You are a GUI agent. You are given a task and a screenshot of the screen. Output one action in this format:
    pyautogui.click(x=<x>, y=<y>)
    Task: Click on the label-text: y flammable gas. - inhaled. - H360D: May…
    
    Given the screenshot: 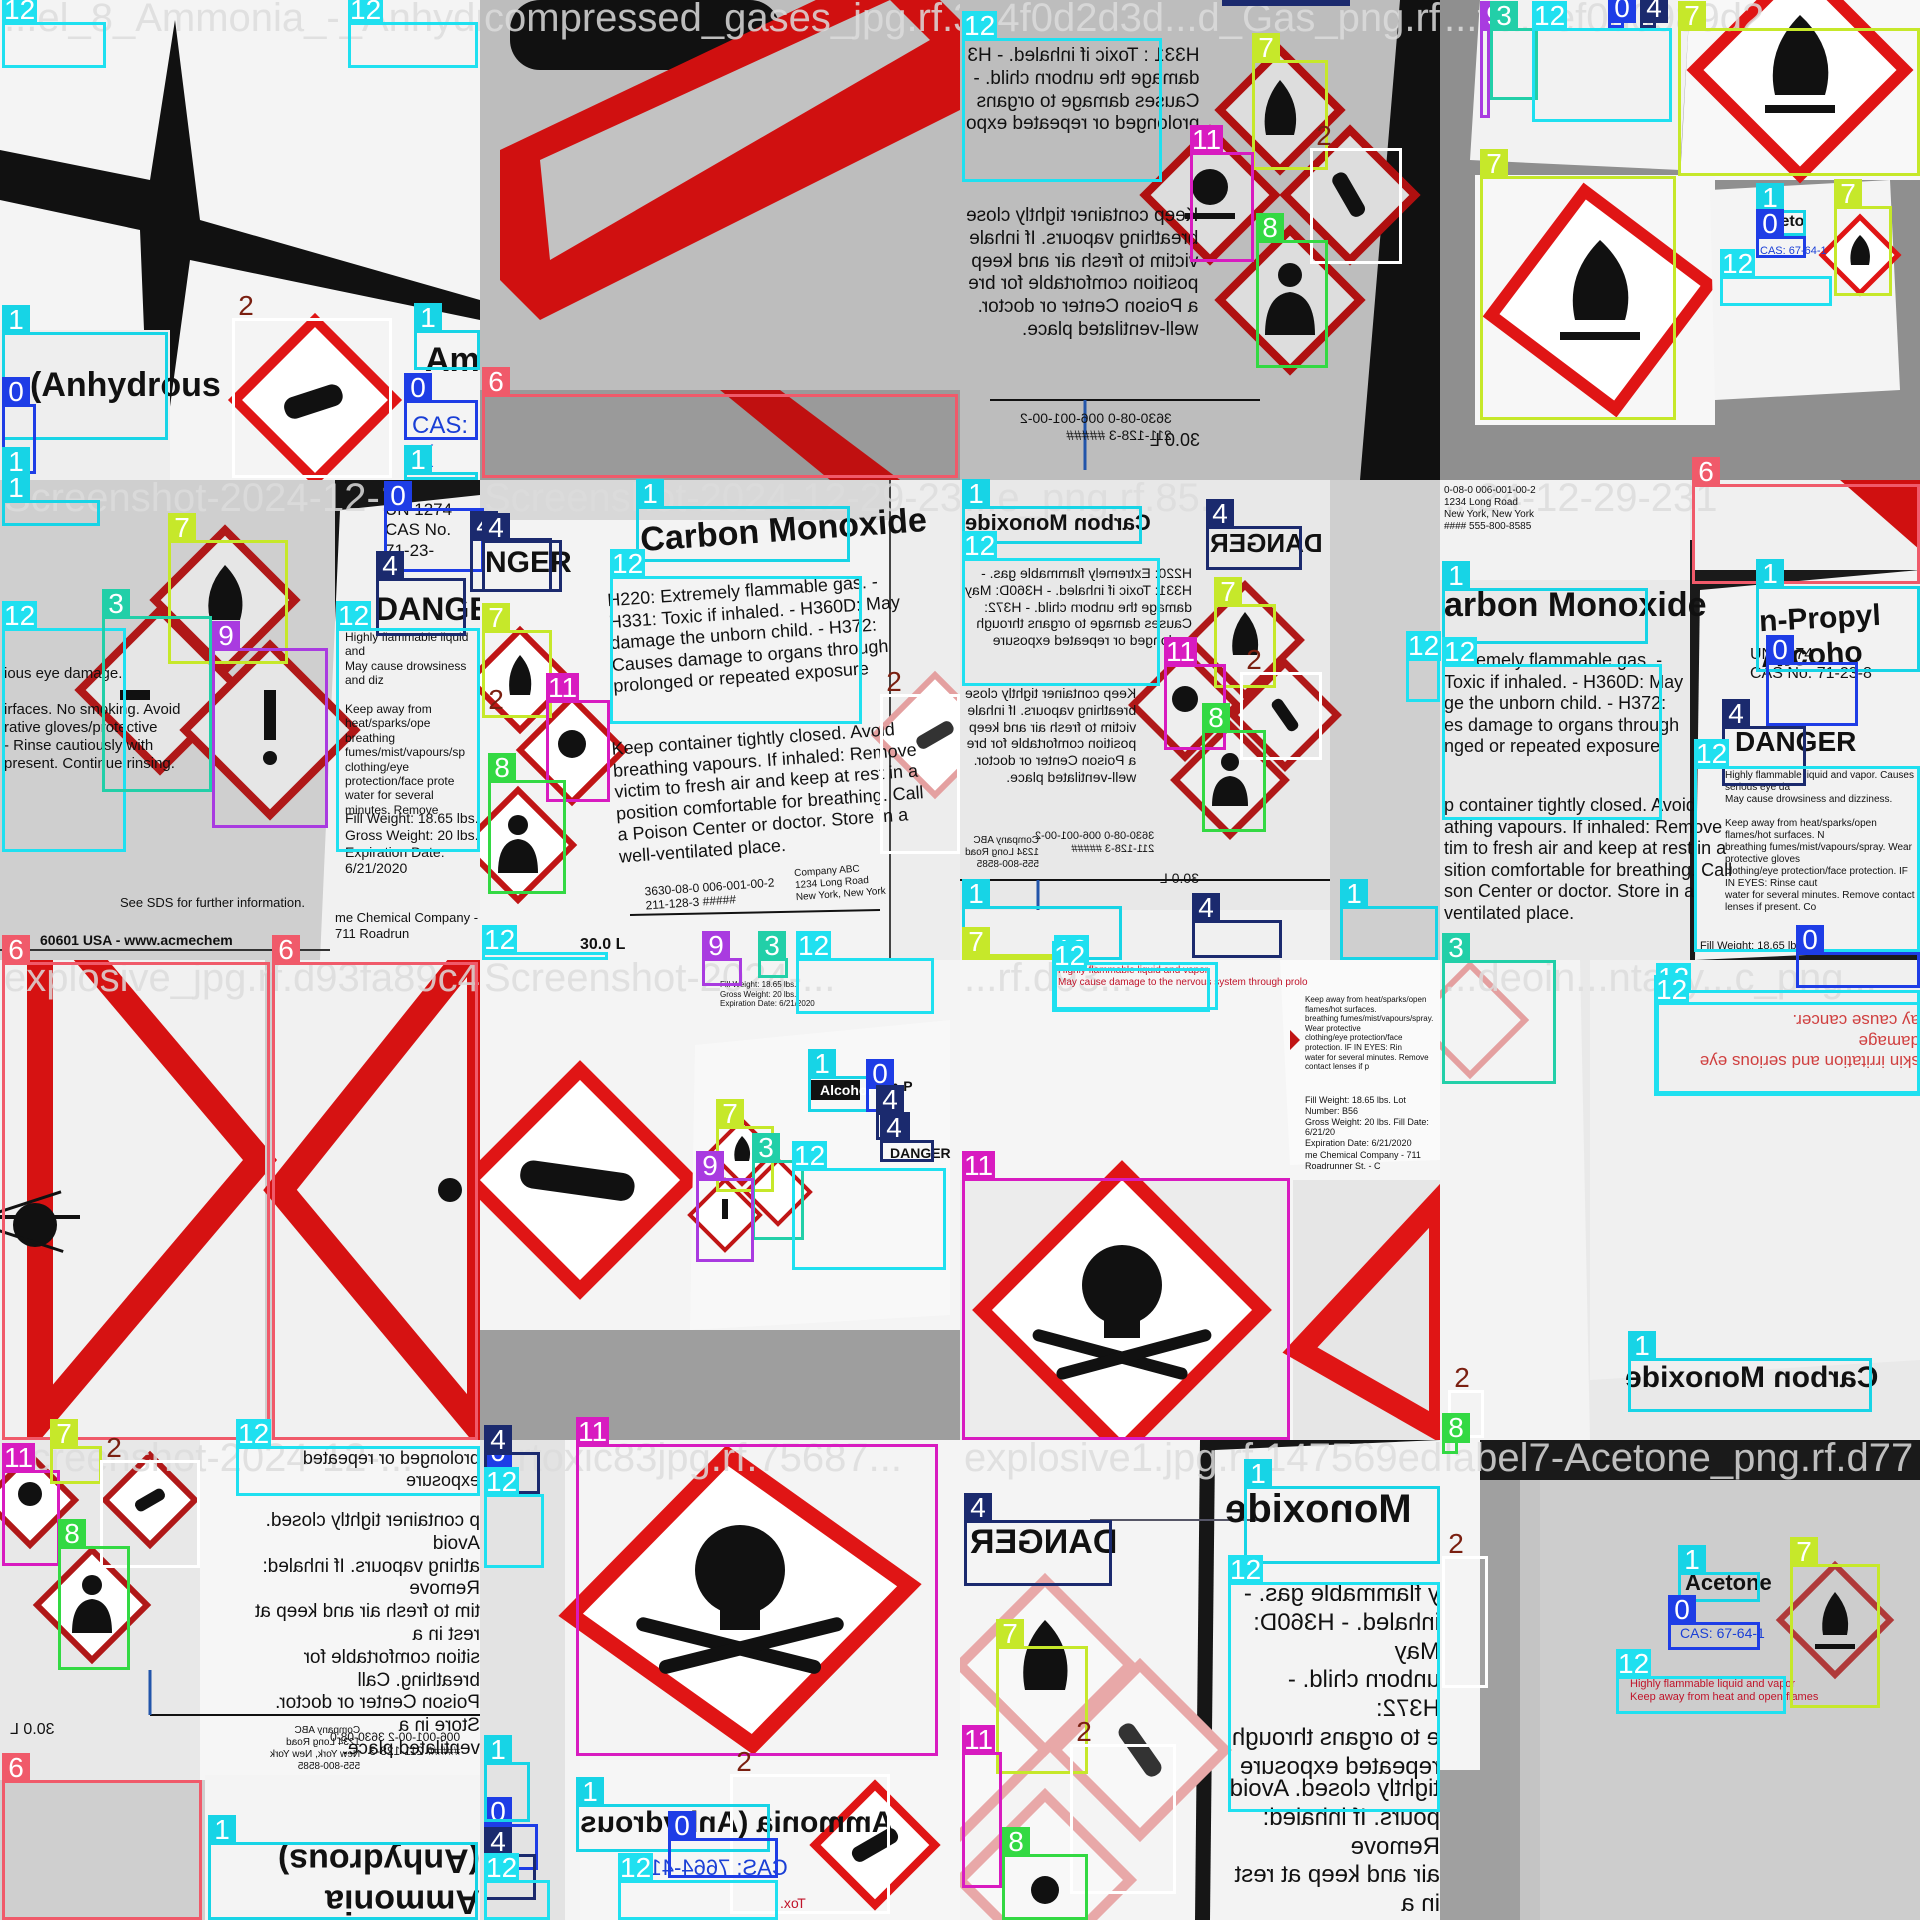 What is the action you would take?
    pyautogui.click(x=1335, y=1680)
    